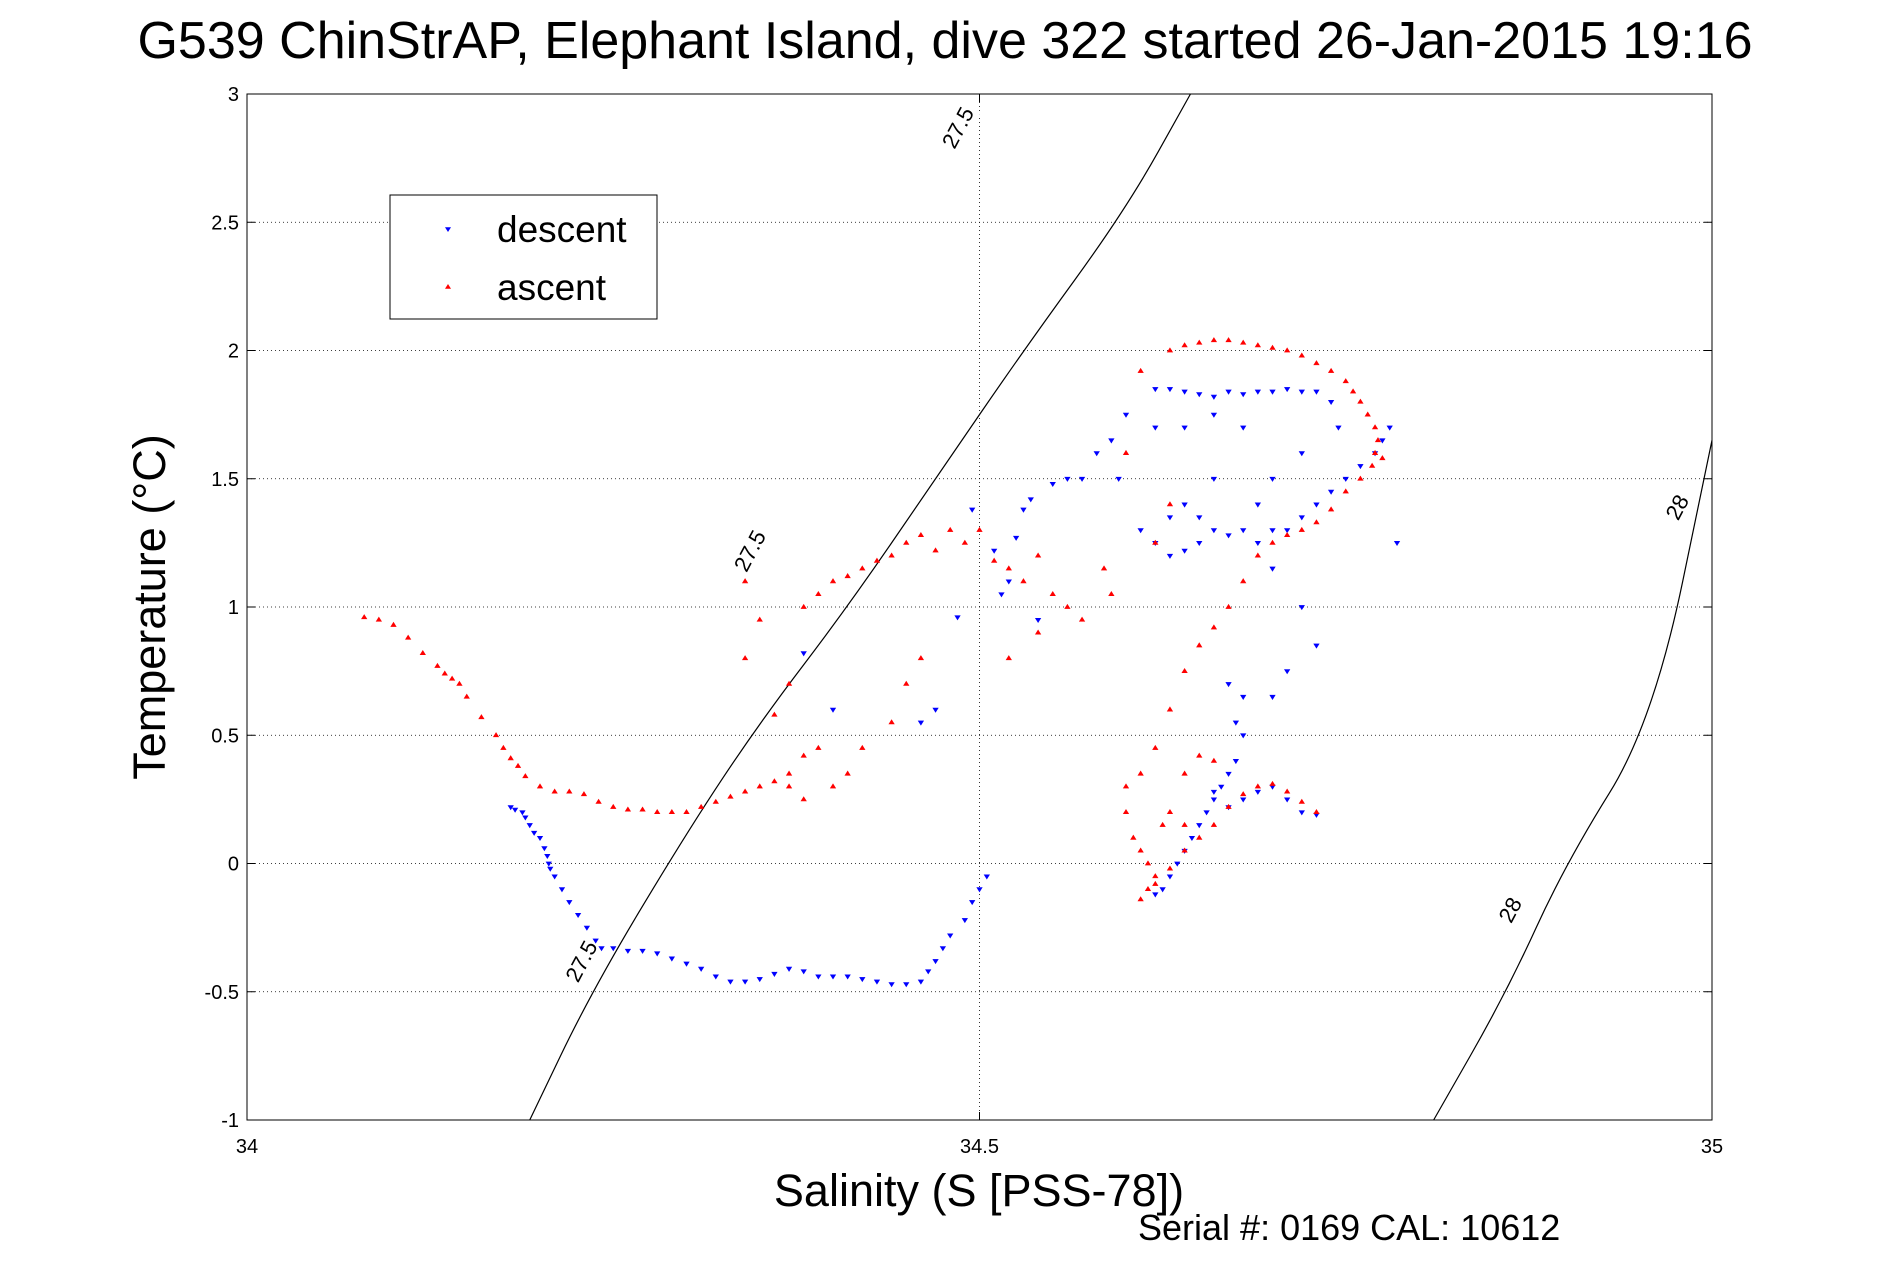 Image resolution: width=1891 pixels, height=1262 pixels. Describe the element at coordinates (581, 960) in the screenshot. I see `contour-label-bg` at that location.